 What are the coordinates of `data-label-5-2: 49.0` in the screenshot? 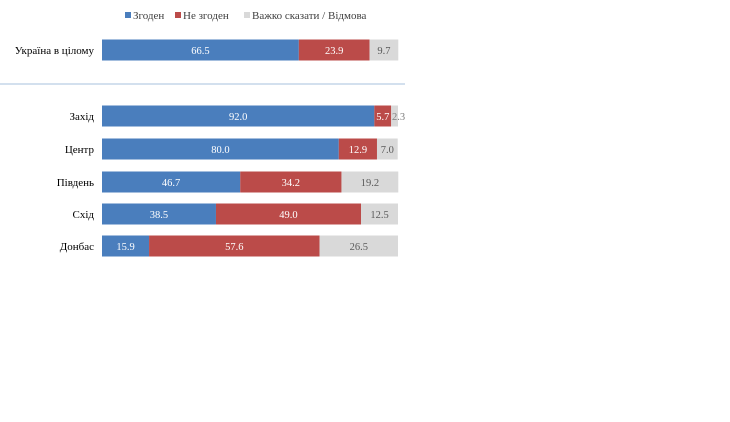 It's located at (288, 215).